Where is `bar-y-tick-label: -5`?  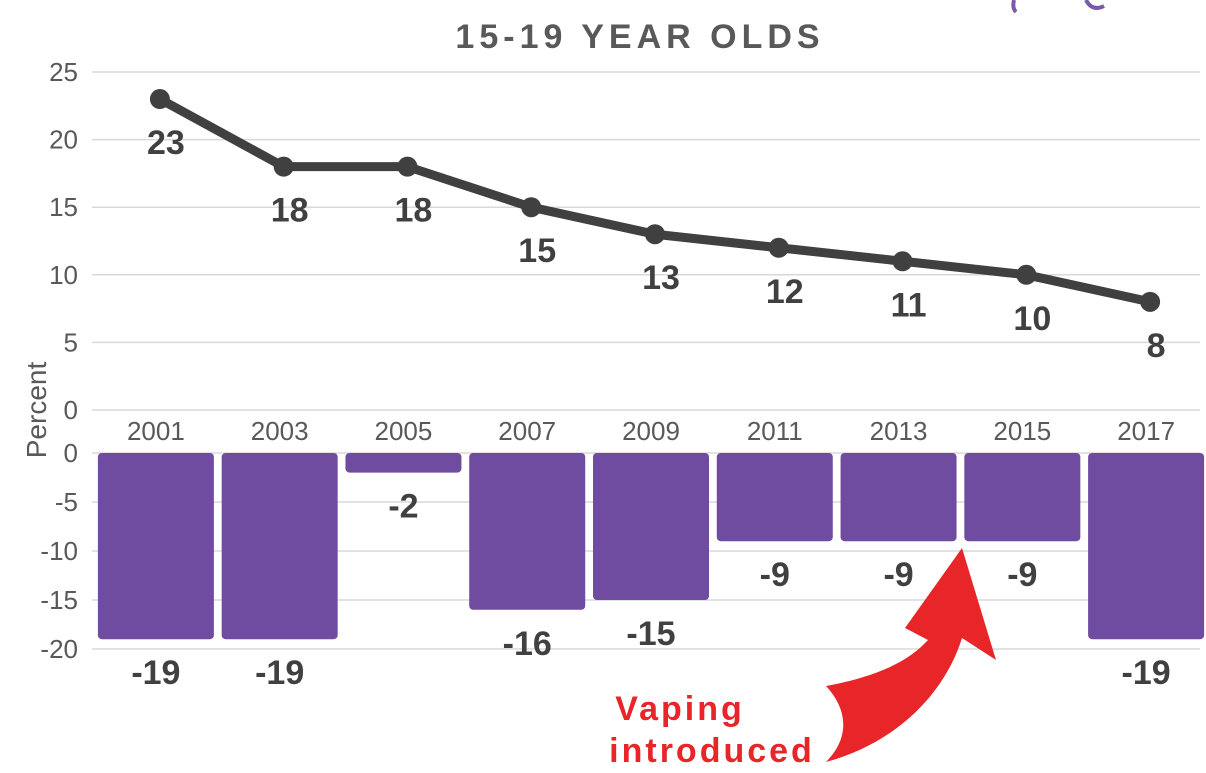 bar-y-tick-label: -5 is located at coordinates (66, 502).